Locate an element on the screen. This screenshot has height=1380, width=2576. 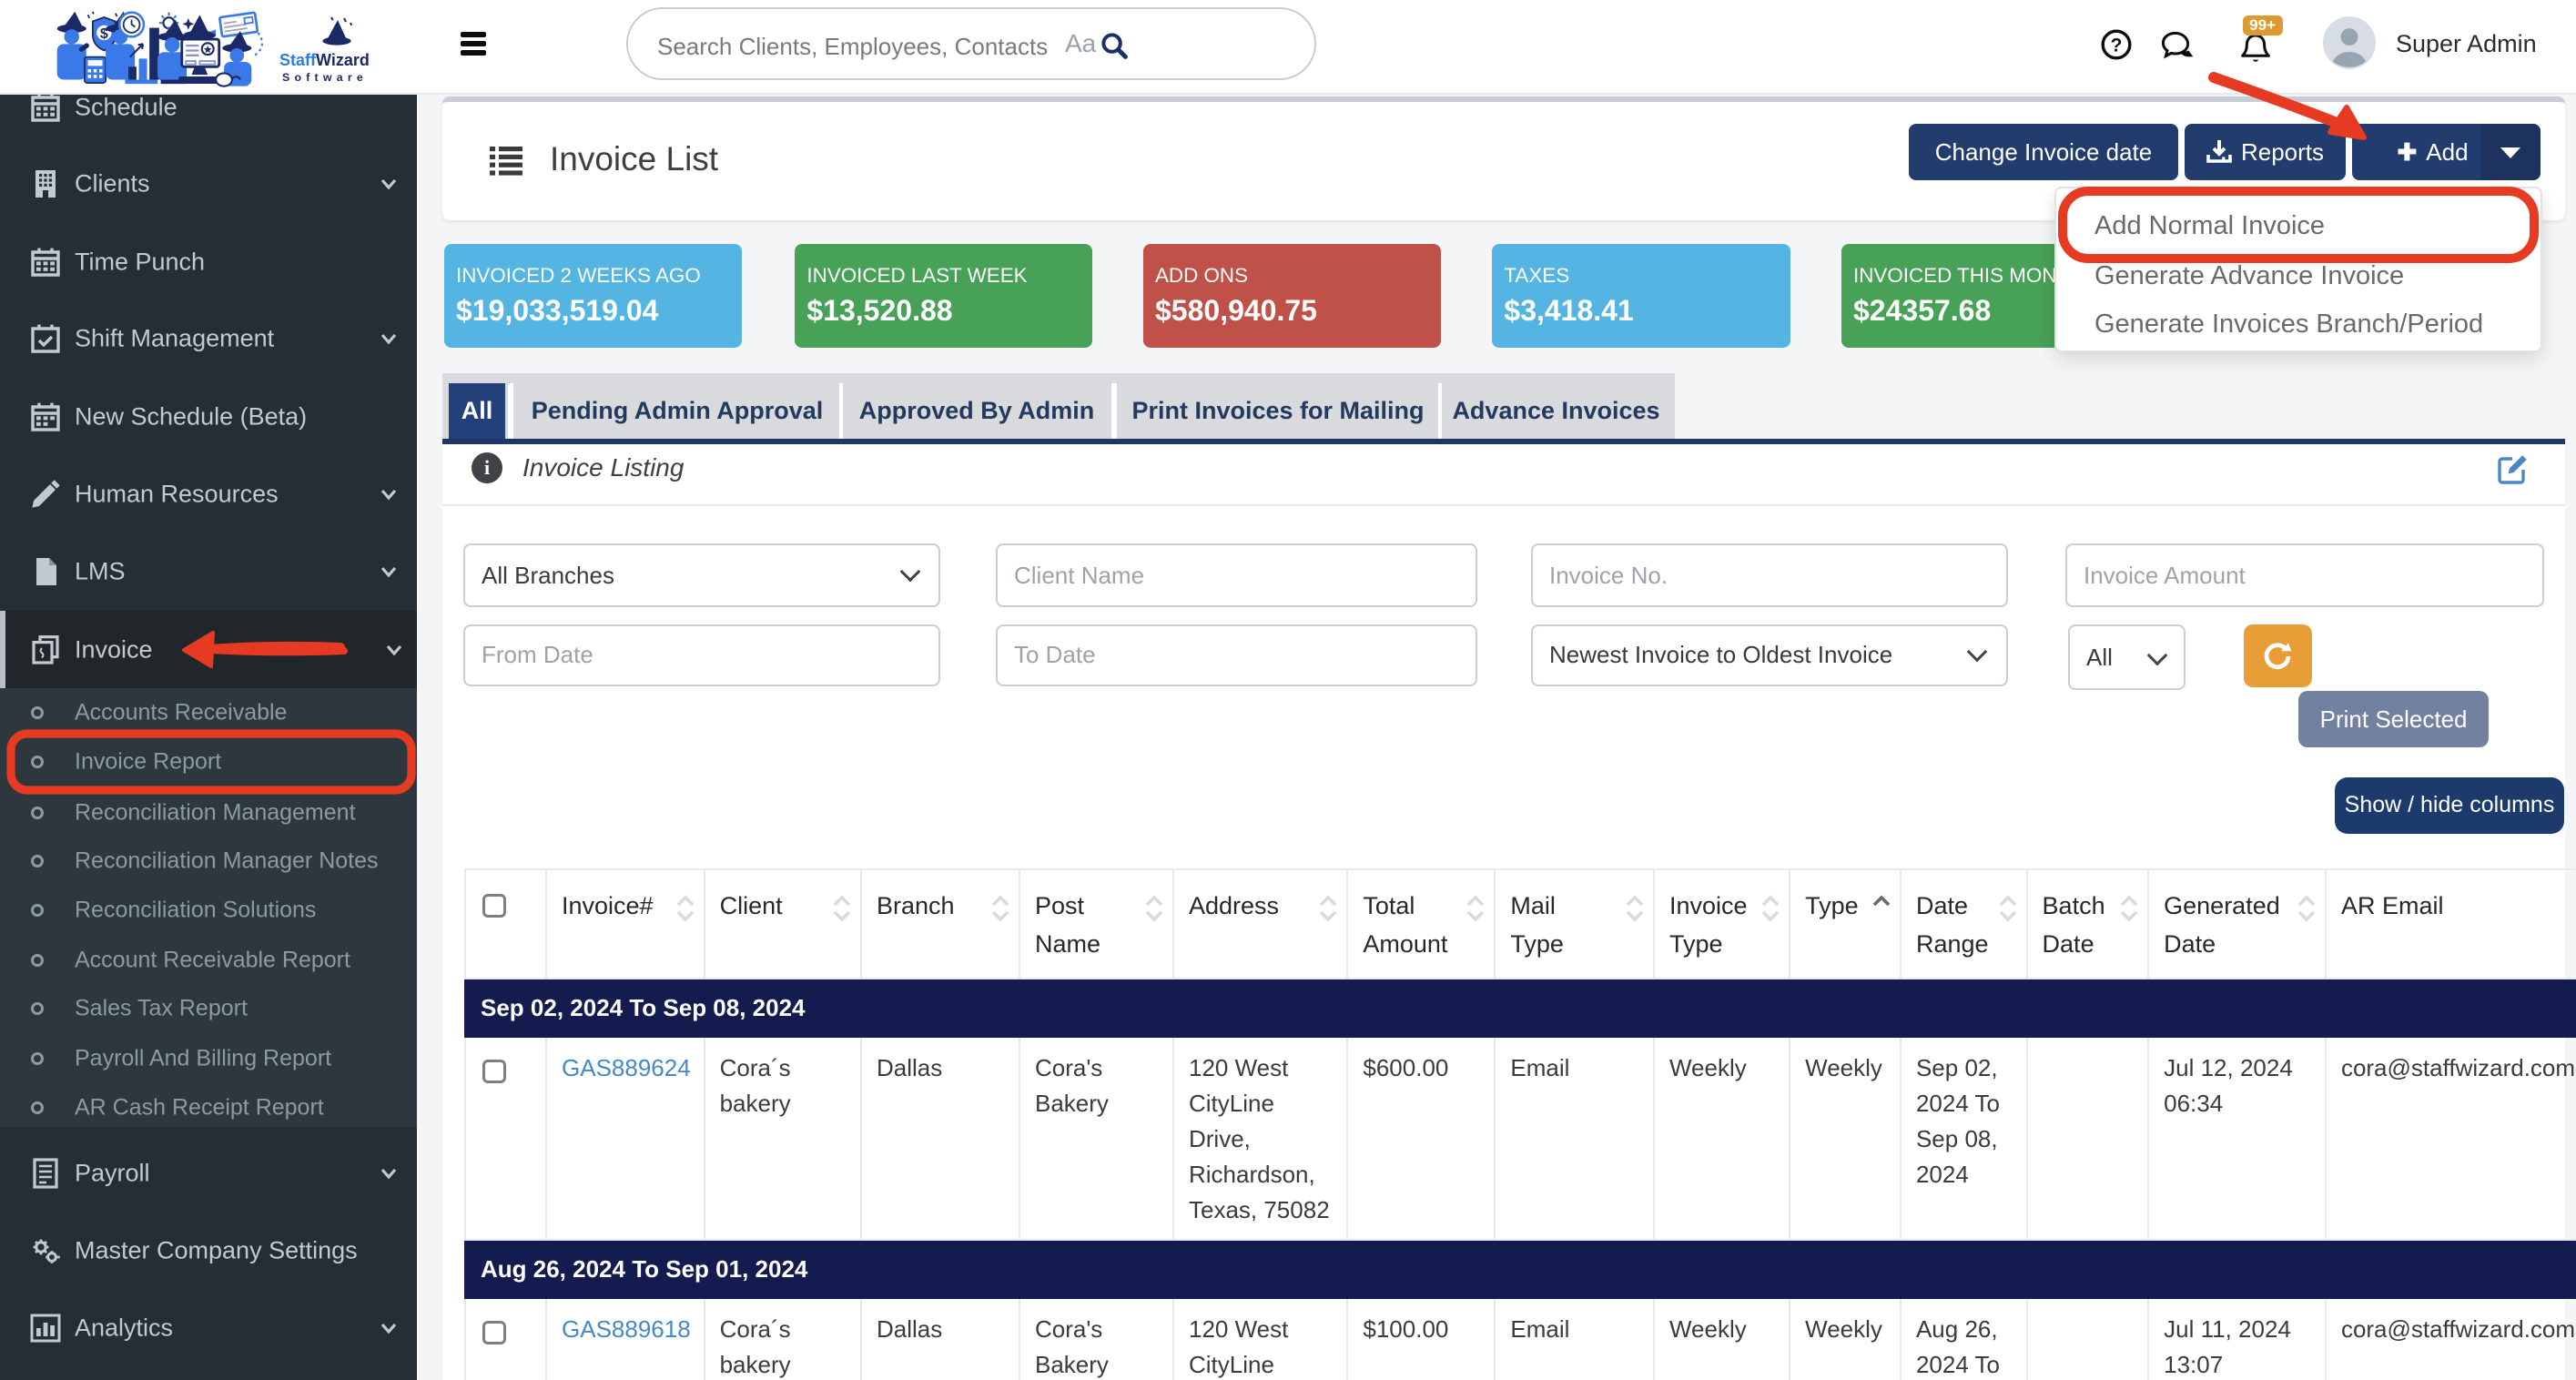
svg-text: Software is located at coordinates (325, 77).